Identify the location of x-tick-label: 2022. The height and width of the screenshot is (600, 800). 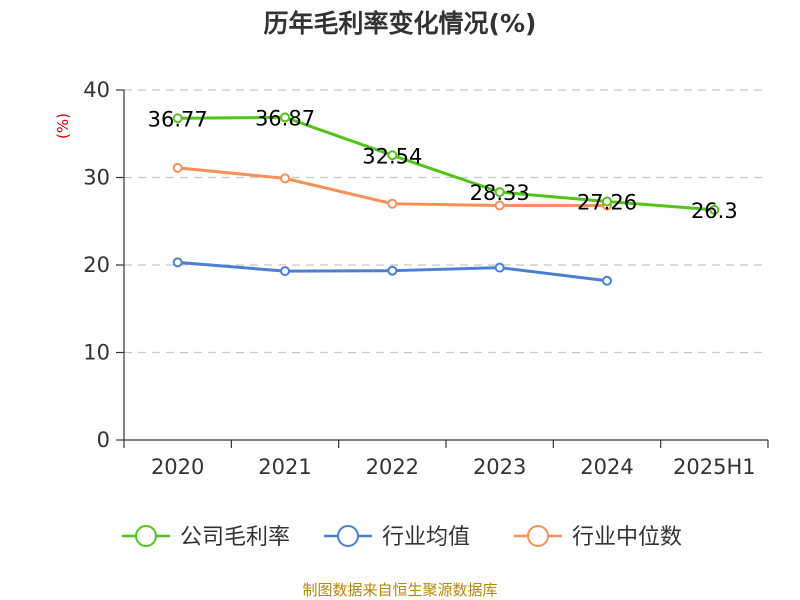
(392, 467).